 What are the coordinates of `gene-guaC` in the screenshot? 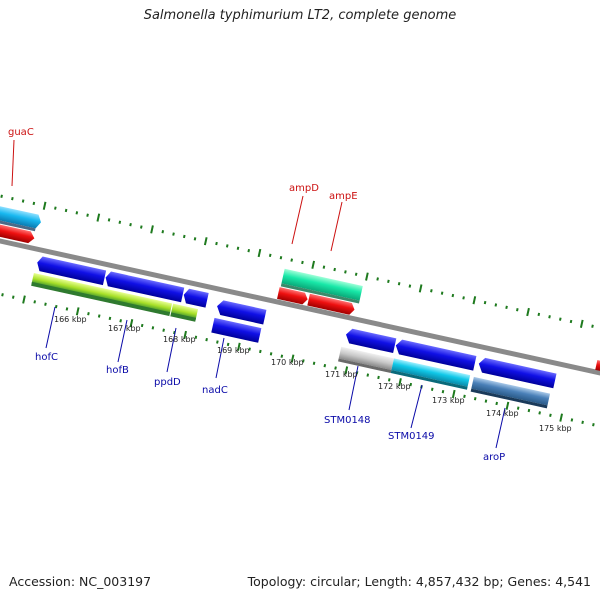 It's located at (21, 216).